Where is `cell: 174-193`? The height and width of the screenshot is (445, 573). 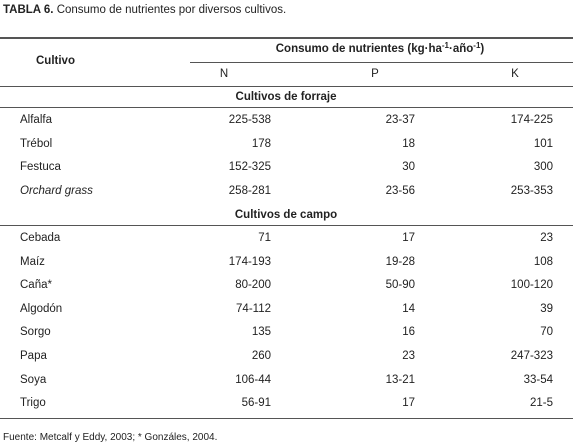 cell: 174-193 is located at coordinates (249, 261).